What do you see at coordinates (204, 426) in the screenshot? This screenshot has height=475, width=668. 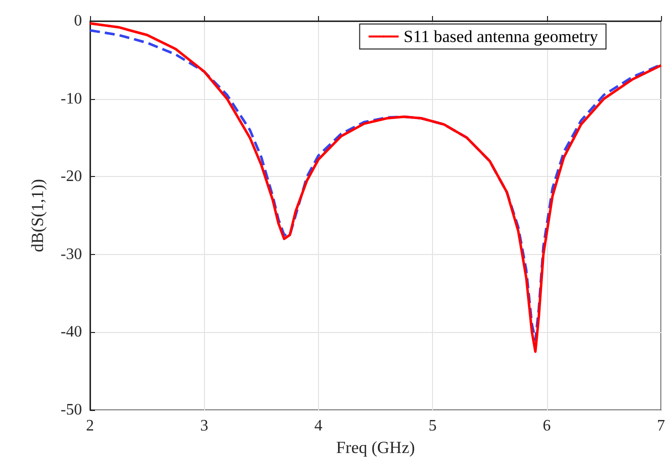 I see `x-tick-label: 3` at bounding box center [204, 426].